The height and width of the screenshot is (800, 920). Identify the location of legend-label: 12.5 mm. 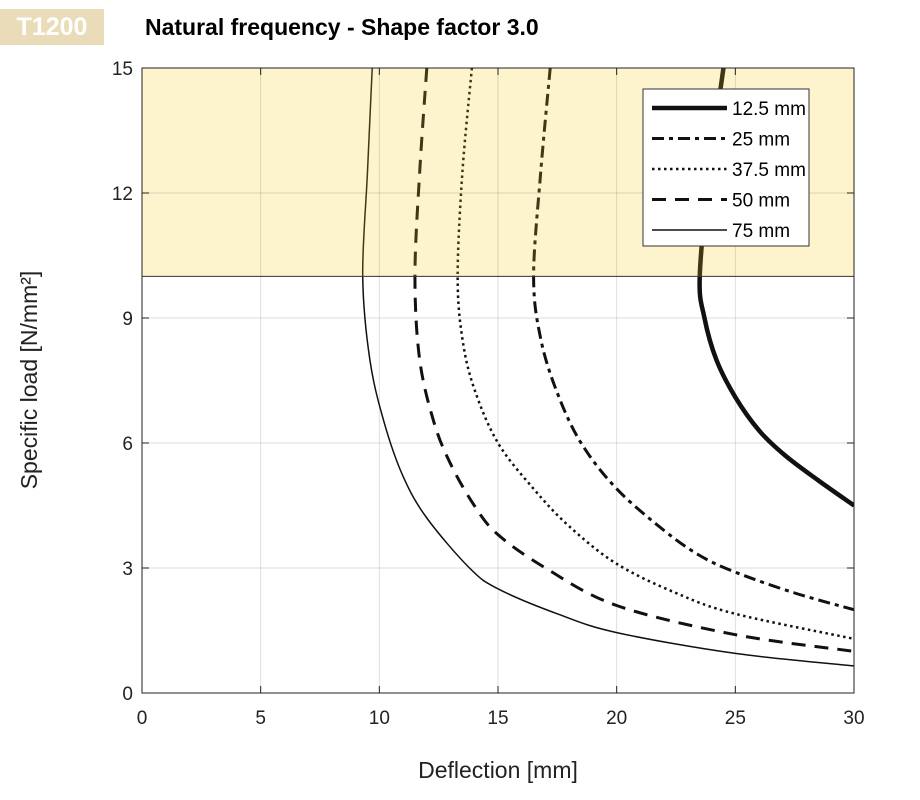
(769, 109).